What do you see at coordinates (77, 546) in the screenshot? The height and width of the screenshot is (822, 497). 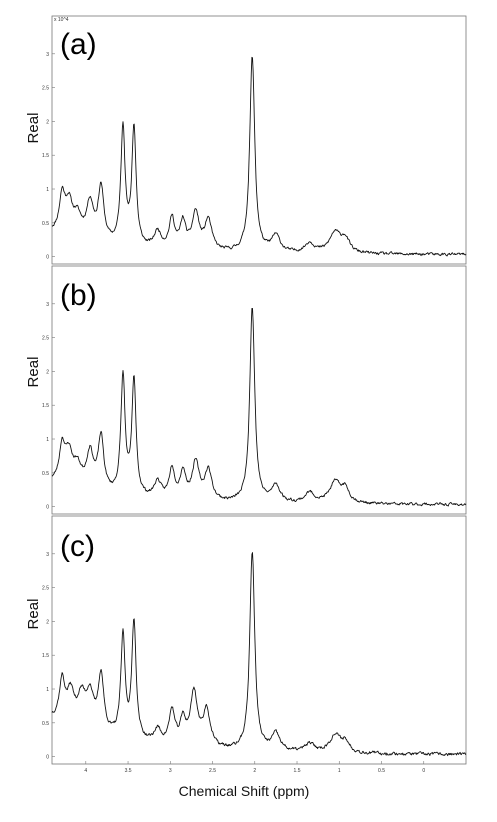 I see `panel-c-label: (c)` at bounding box center [77, 546].